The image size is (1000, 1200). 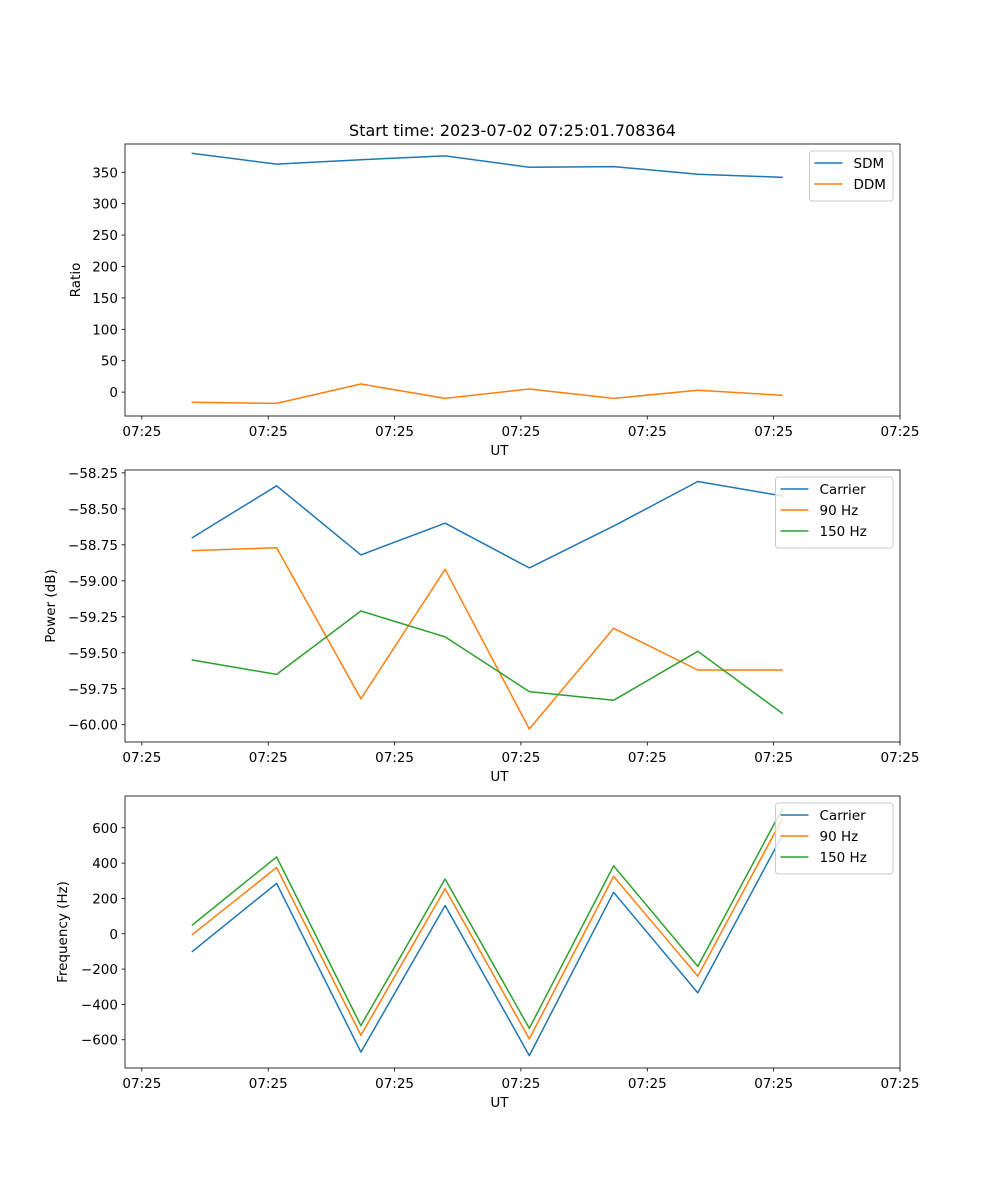 What do you see at coordinates (487, 165) in the screenshot?
I see `series-line-sdm` at bounding box center [487, 165].